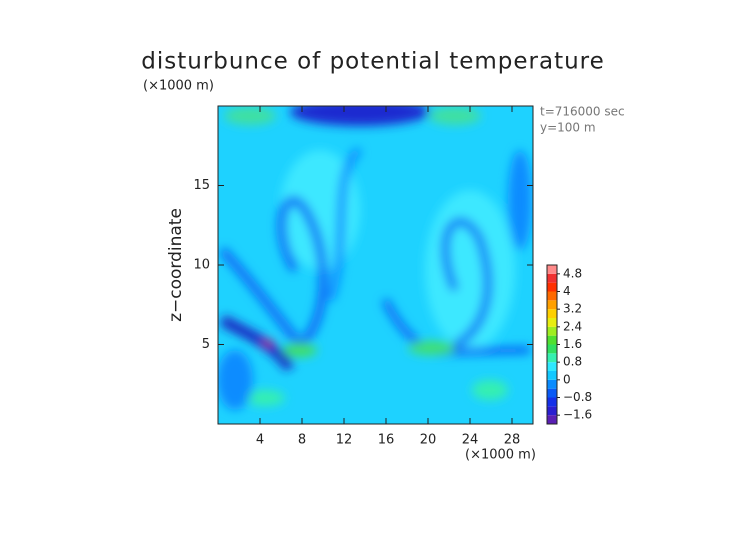 Image resolution: width=752 pixels, height=536 pixels. I want to click on y-axis-label: z−coordinate, so click(176, 265).